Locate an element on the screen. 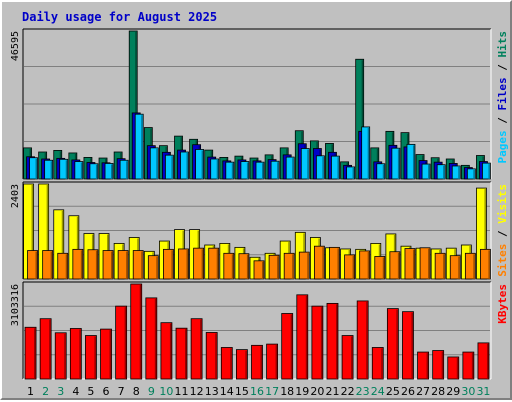 The image size is (512, 402). panel-bottom-legend: KBytes is located at coordinates (502, 304).